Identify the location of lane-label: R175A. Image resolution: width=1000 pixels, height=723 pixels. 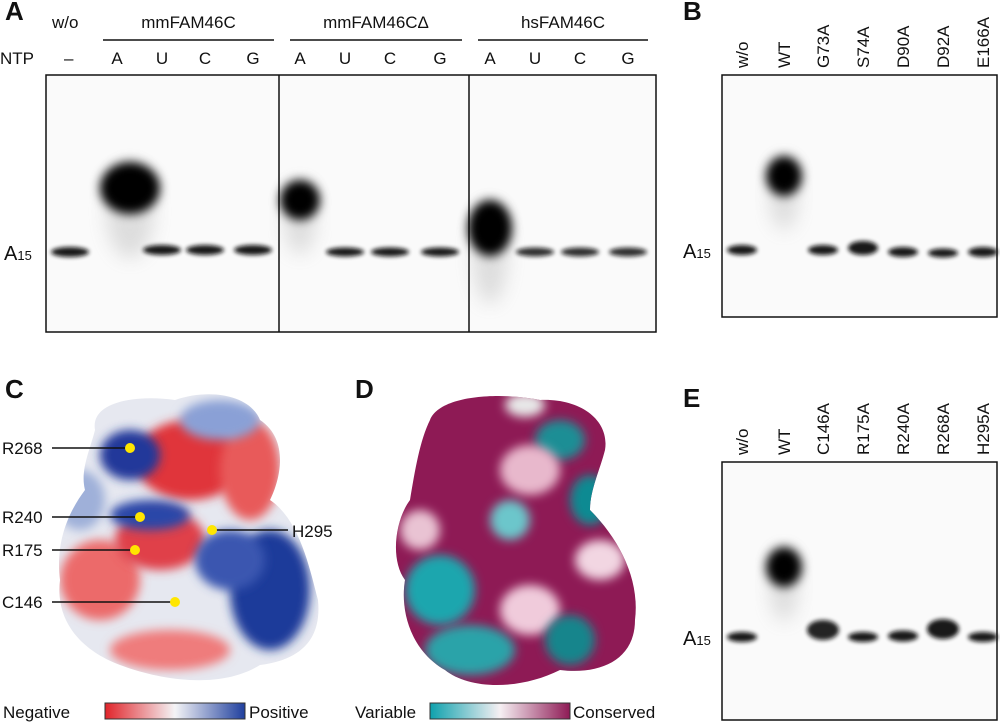
(863, 428).